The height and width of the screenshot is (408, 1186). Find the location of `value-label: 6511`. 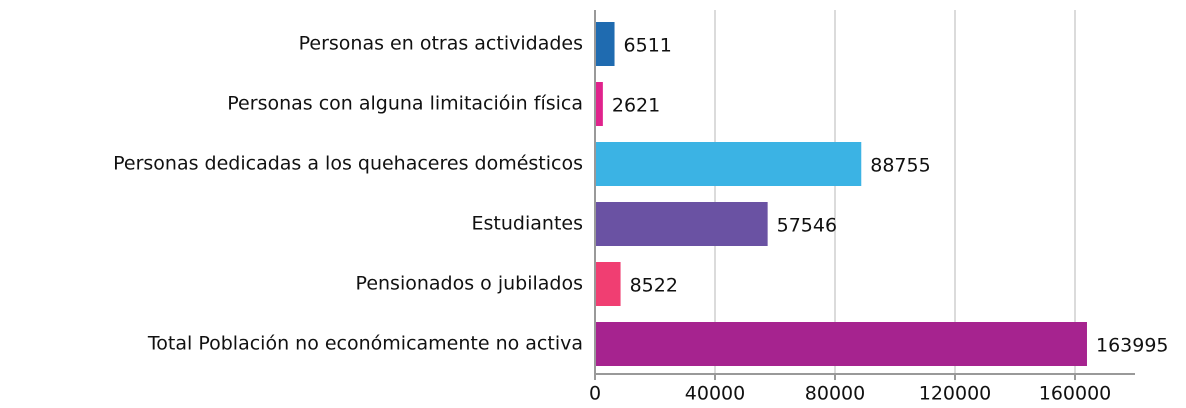

value-label: 6511 is located at coordinates (648, 46).